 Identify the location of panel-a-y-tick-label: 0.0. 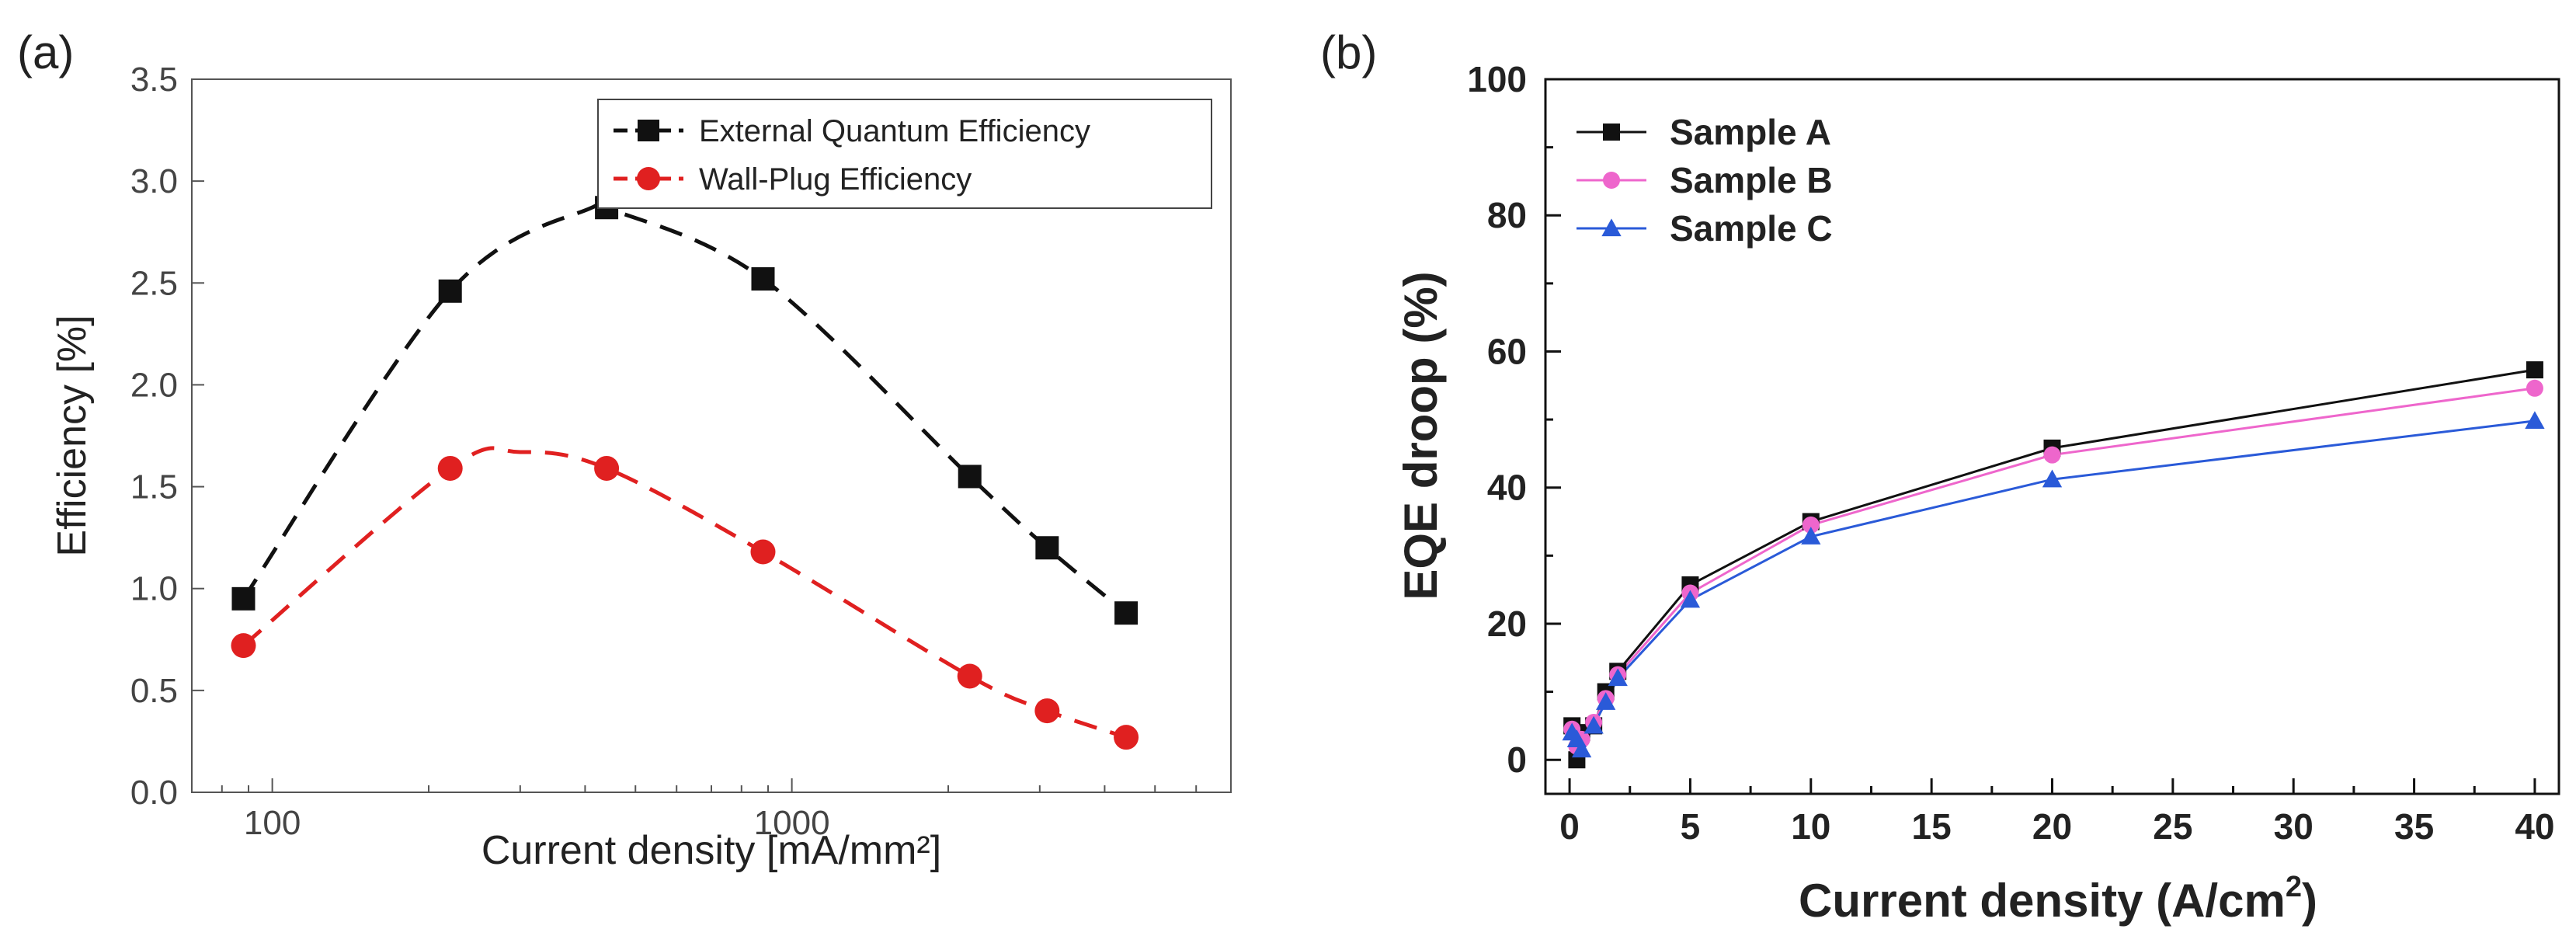
(154, 793).